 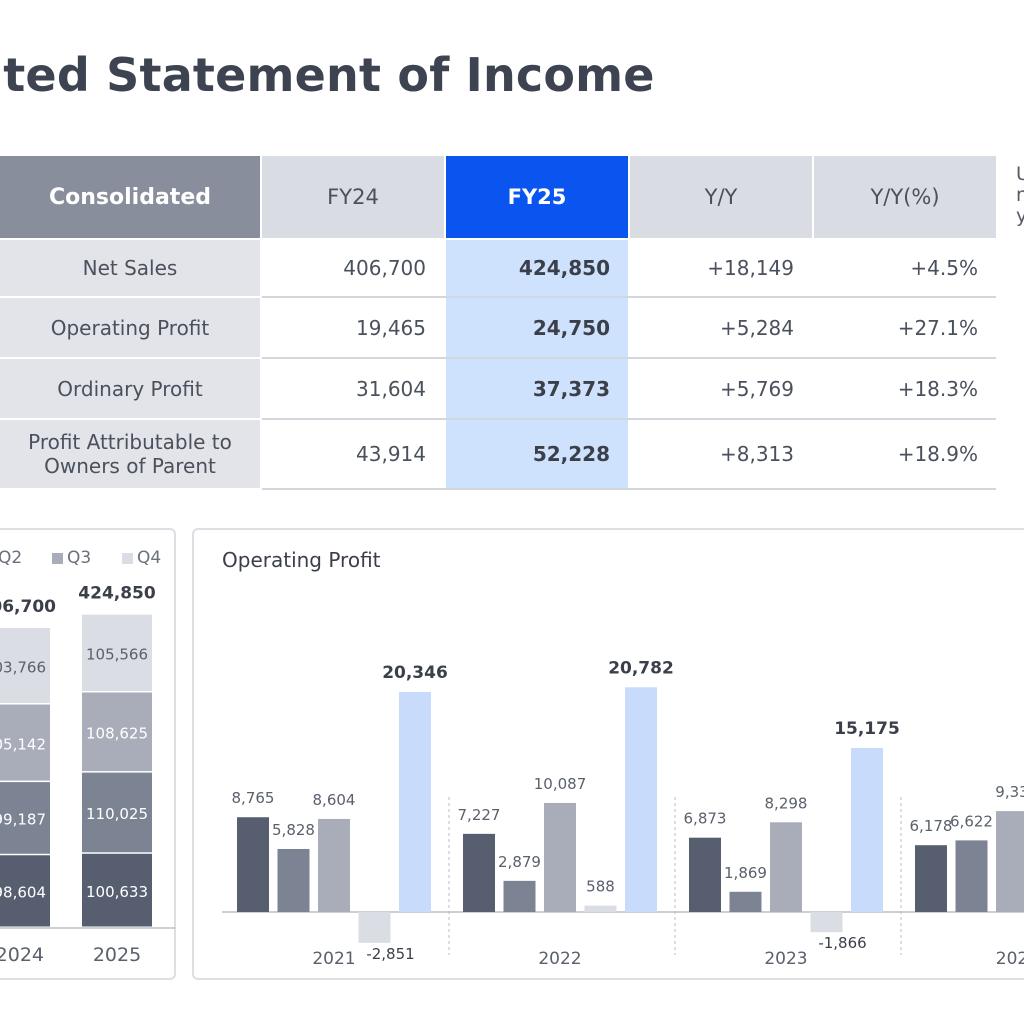 What do you see at coordinates (519, 862) in the screenshot?
I see `data-label: 2,879` at bounding box center [519, 862].